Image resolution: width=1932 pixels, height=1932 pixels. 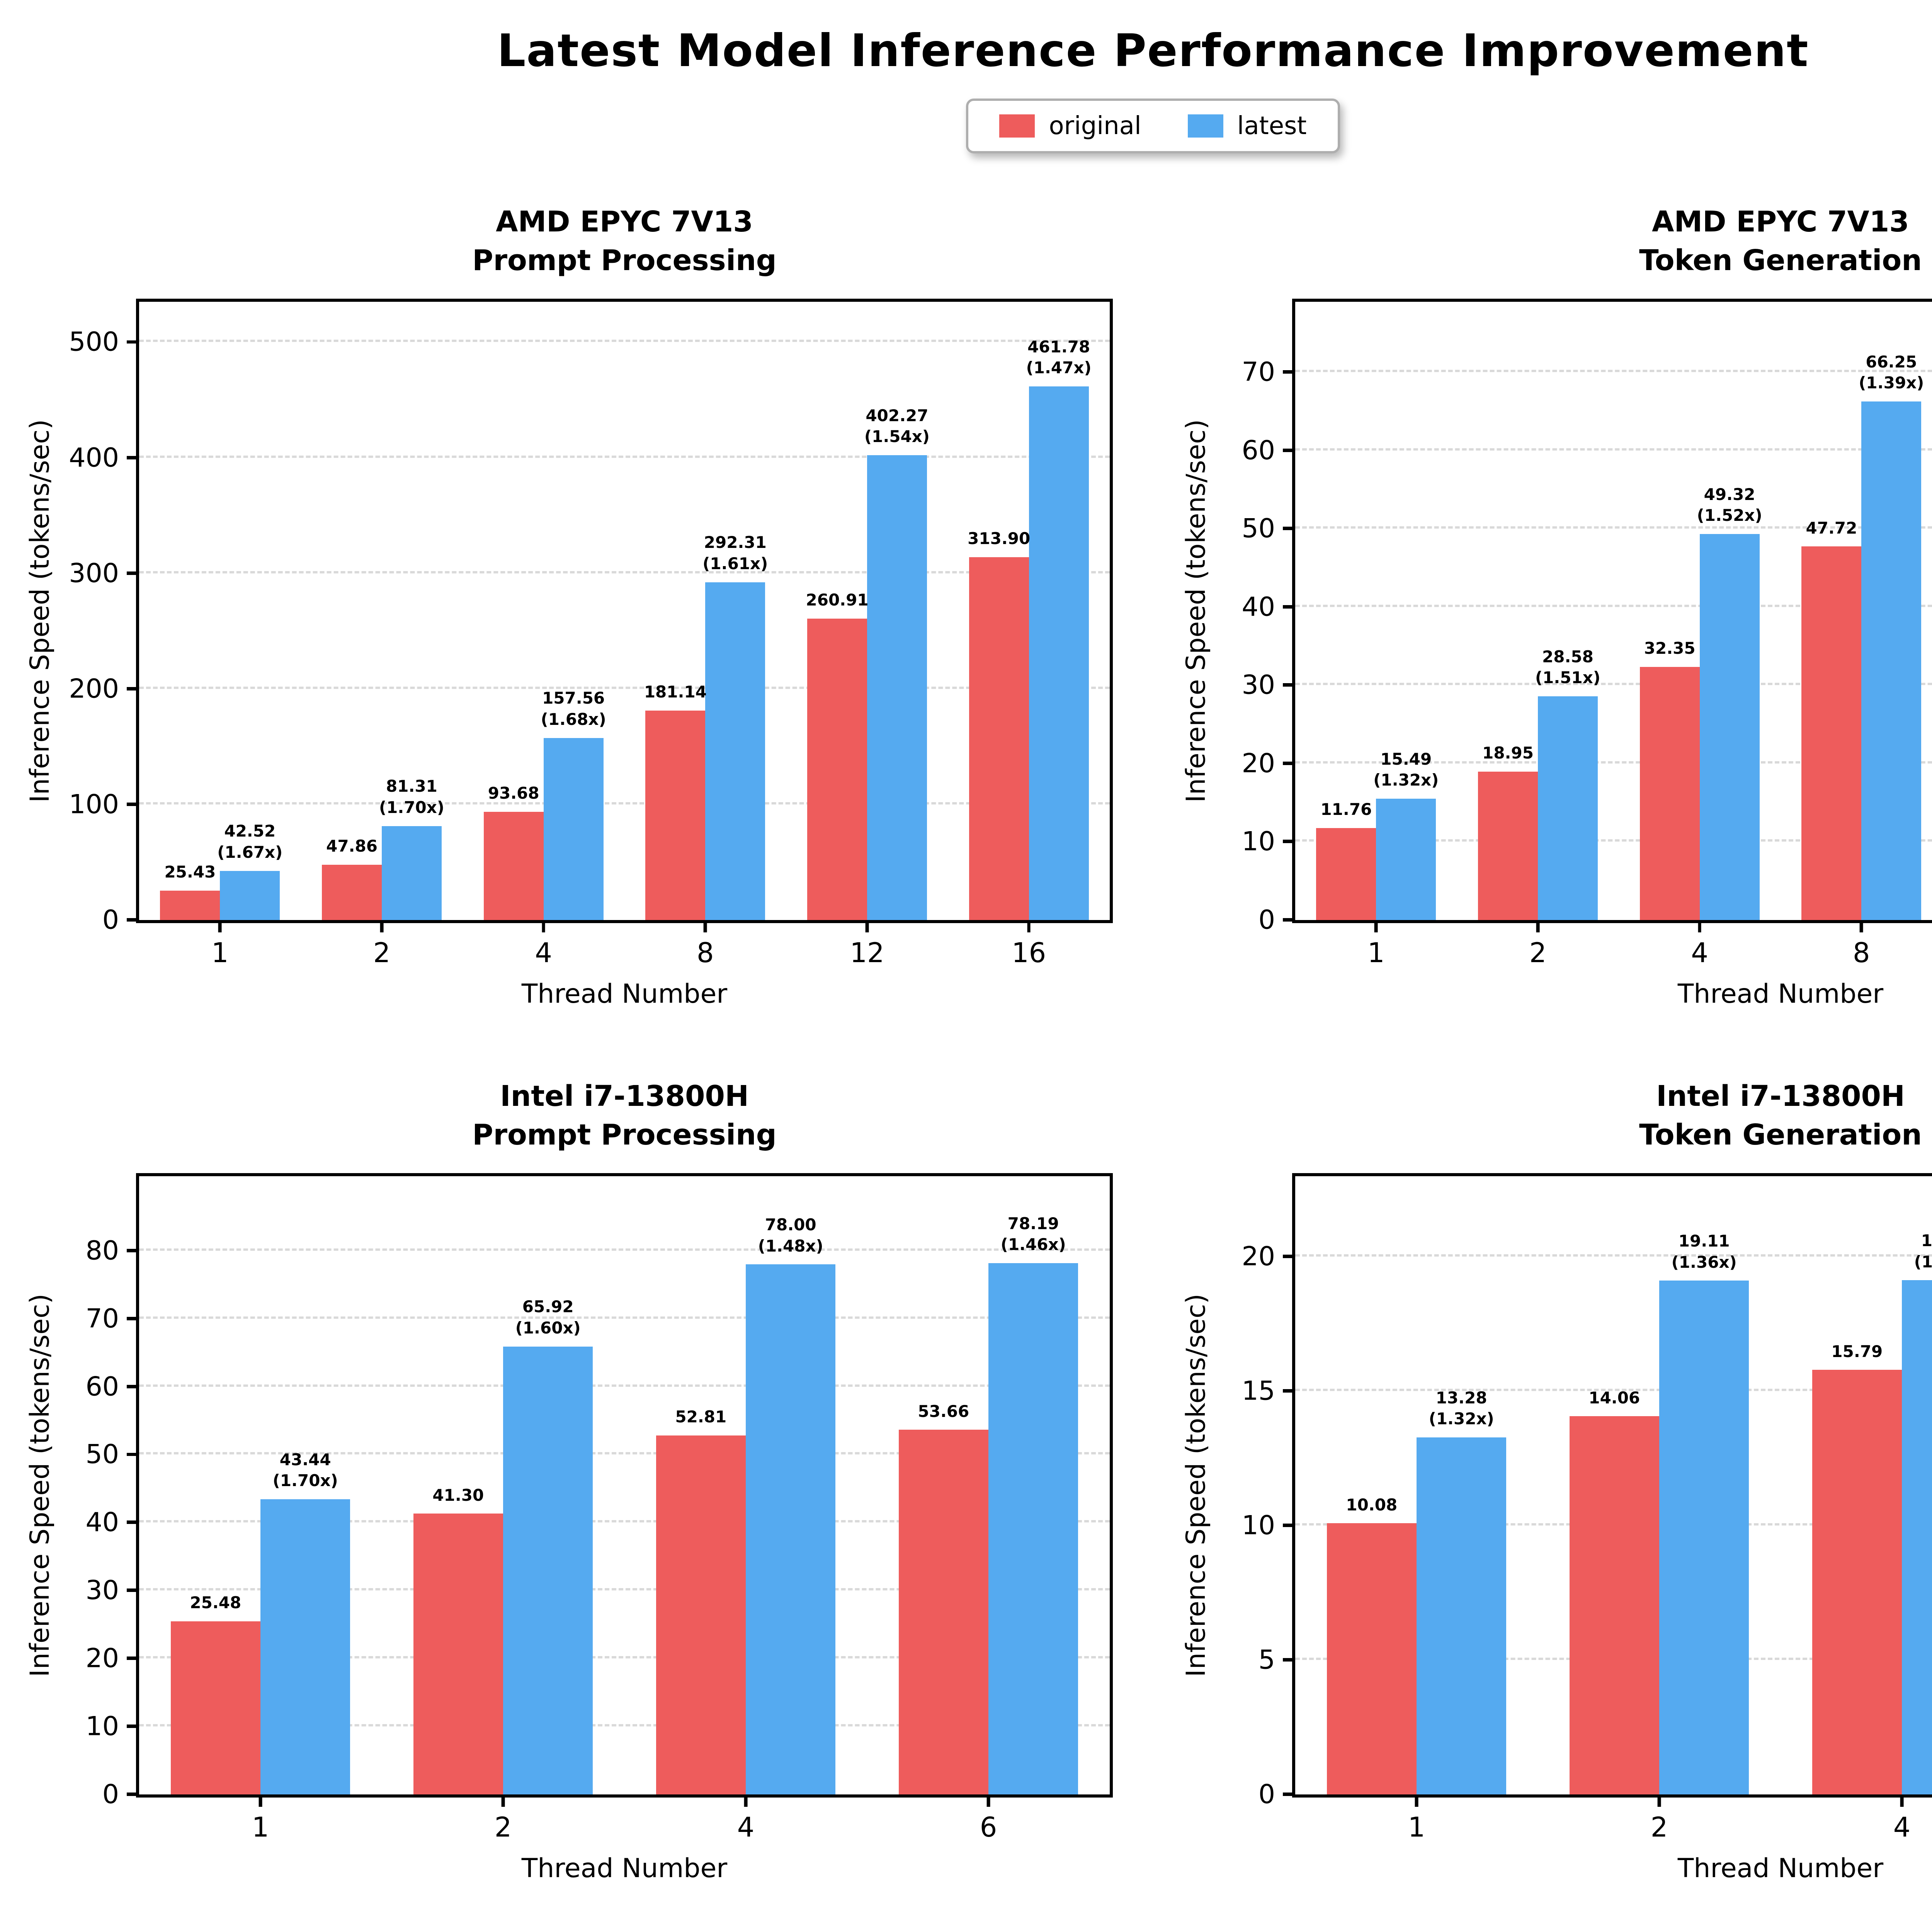 What do you see at coordinates (1670, 649) in the screenshot?
I see `bar-value-label-original: 32.35` at bounding box center [1670, 649].